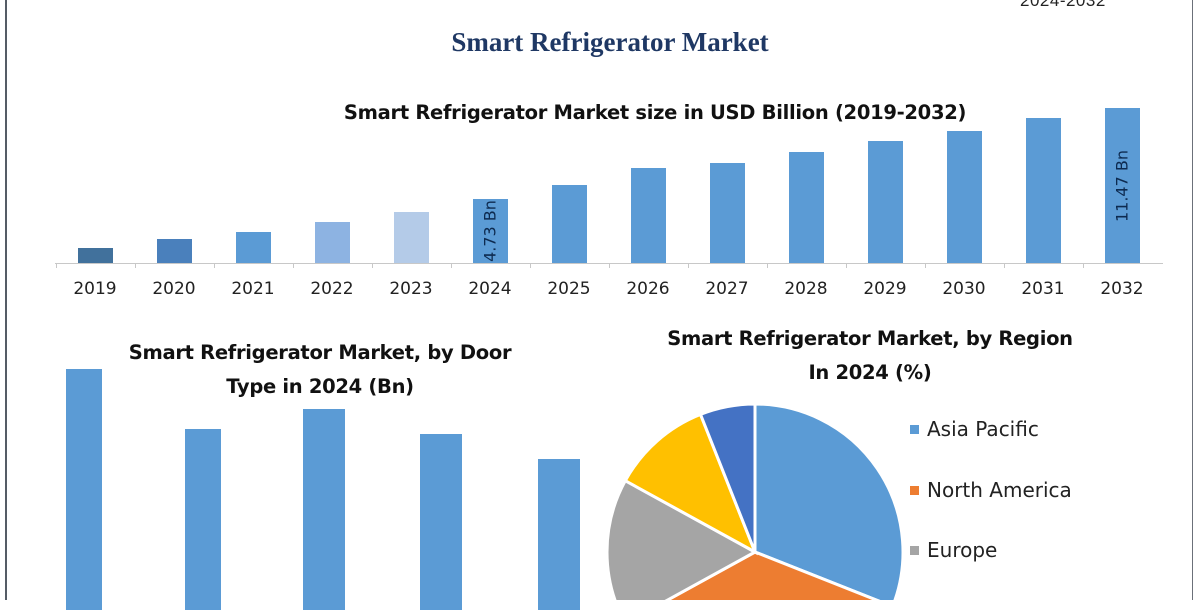 Image resolution: width=1200 pixels, height=610 pixels. What do you see at coordinates (962, 550) in the screenshot?
I see `legend-label: Europe` at bounding box center [962, 550].